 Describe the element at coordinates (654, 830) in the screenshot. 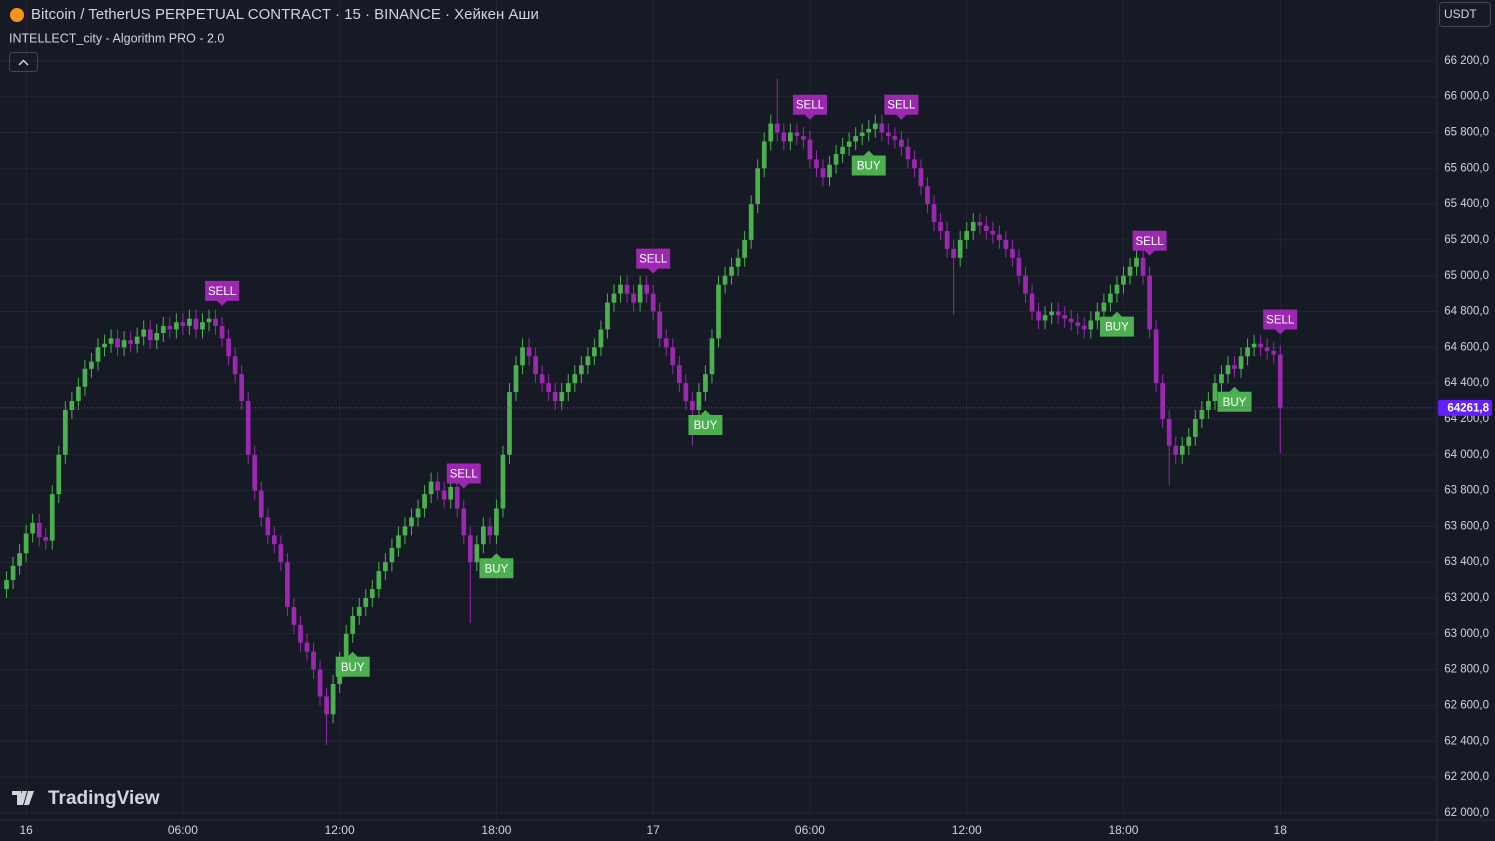

I see `x-tick-label: 17` at that location.